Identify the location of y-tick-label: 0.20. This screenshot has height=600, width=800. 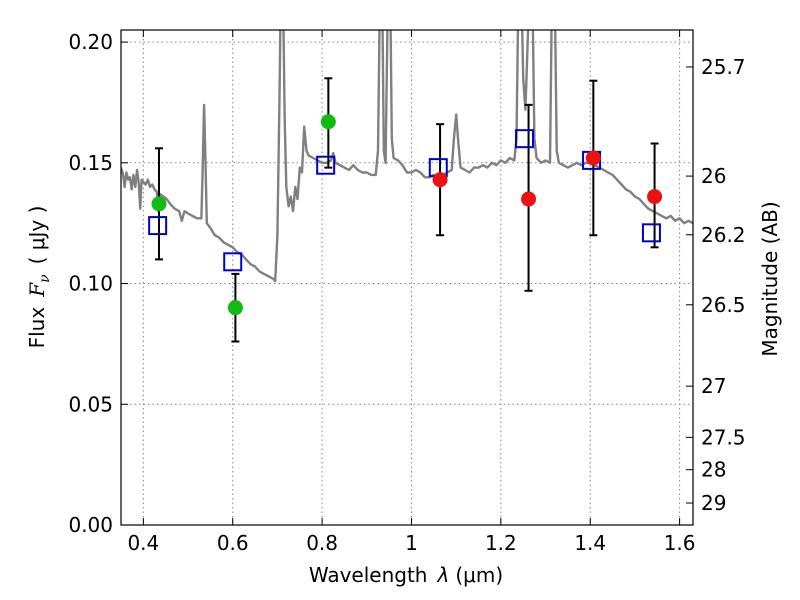
(90, 42).